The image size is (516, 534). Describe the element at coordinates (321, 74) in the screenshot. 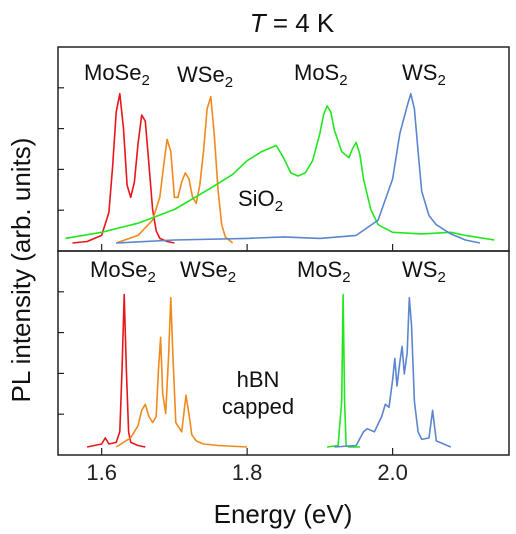

I see `top-label-mos2: MoS2` at that location.